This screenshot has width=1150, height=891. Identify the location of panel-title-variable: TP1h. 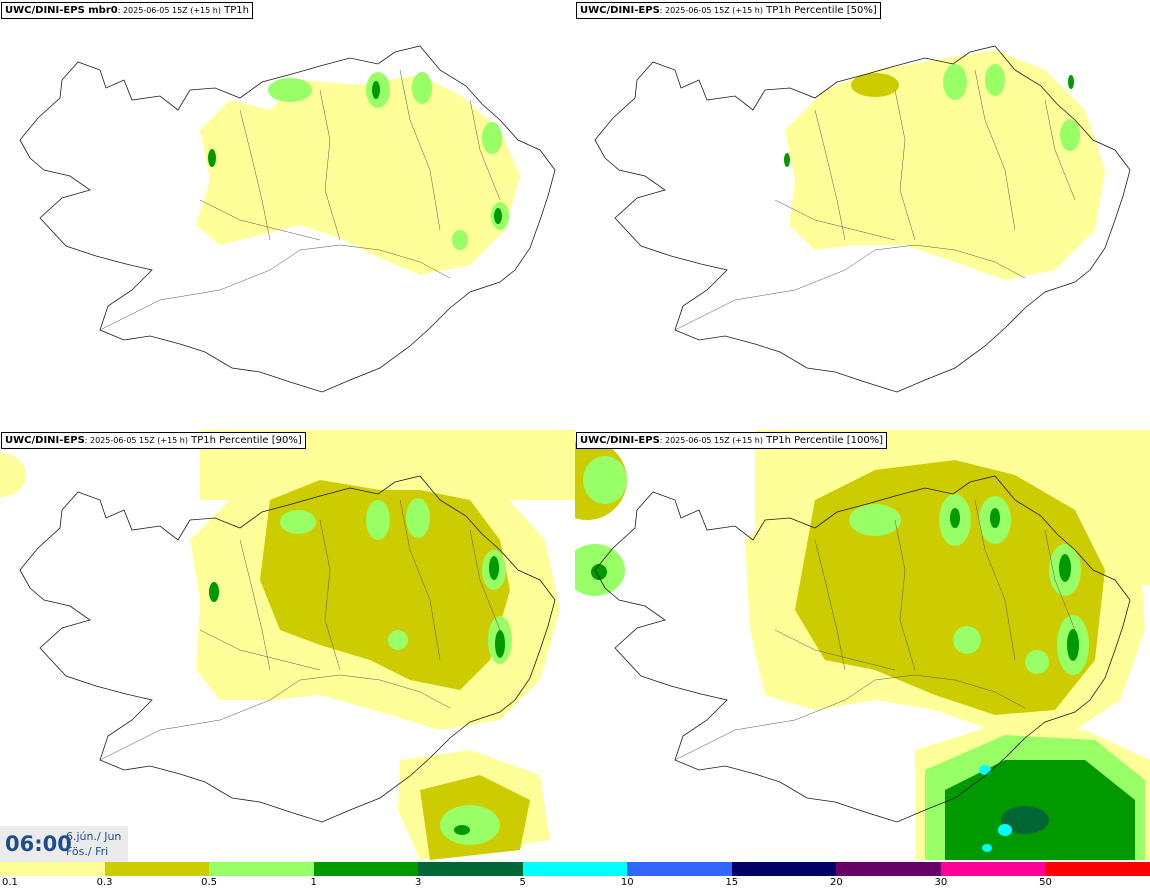
(234, 10).